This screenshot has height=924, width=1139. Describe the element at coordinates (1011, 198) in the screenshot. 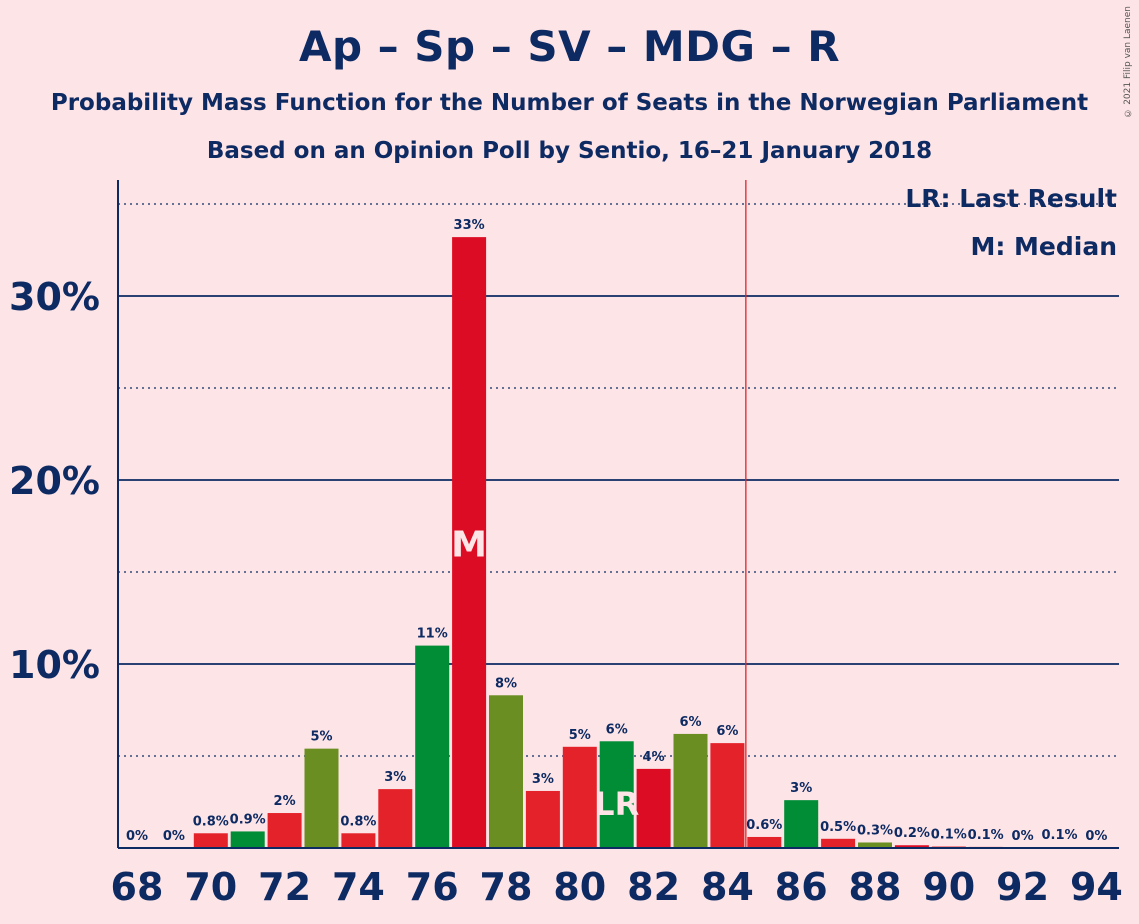

I see `legend-last-result: LR: Last Result` at that location.